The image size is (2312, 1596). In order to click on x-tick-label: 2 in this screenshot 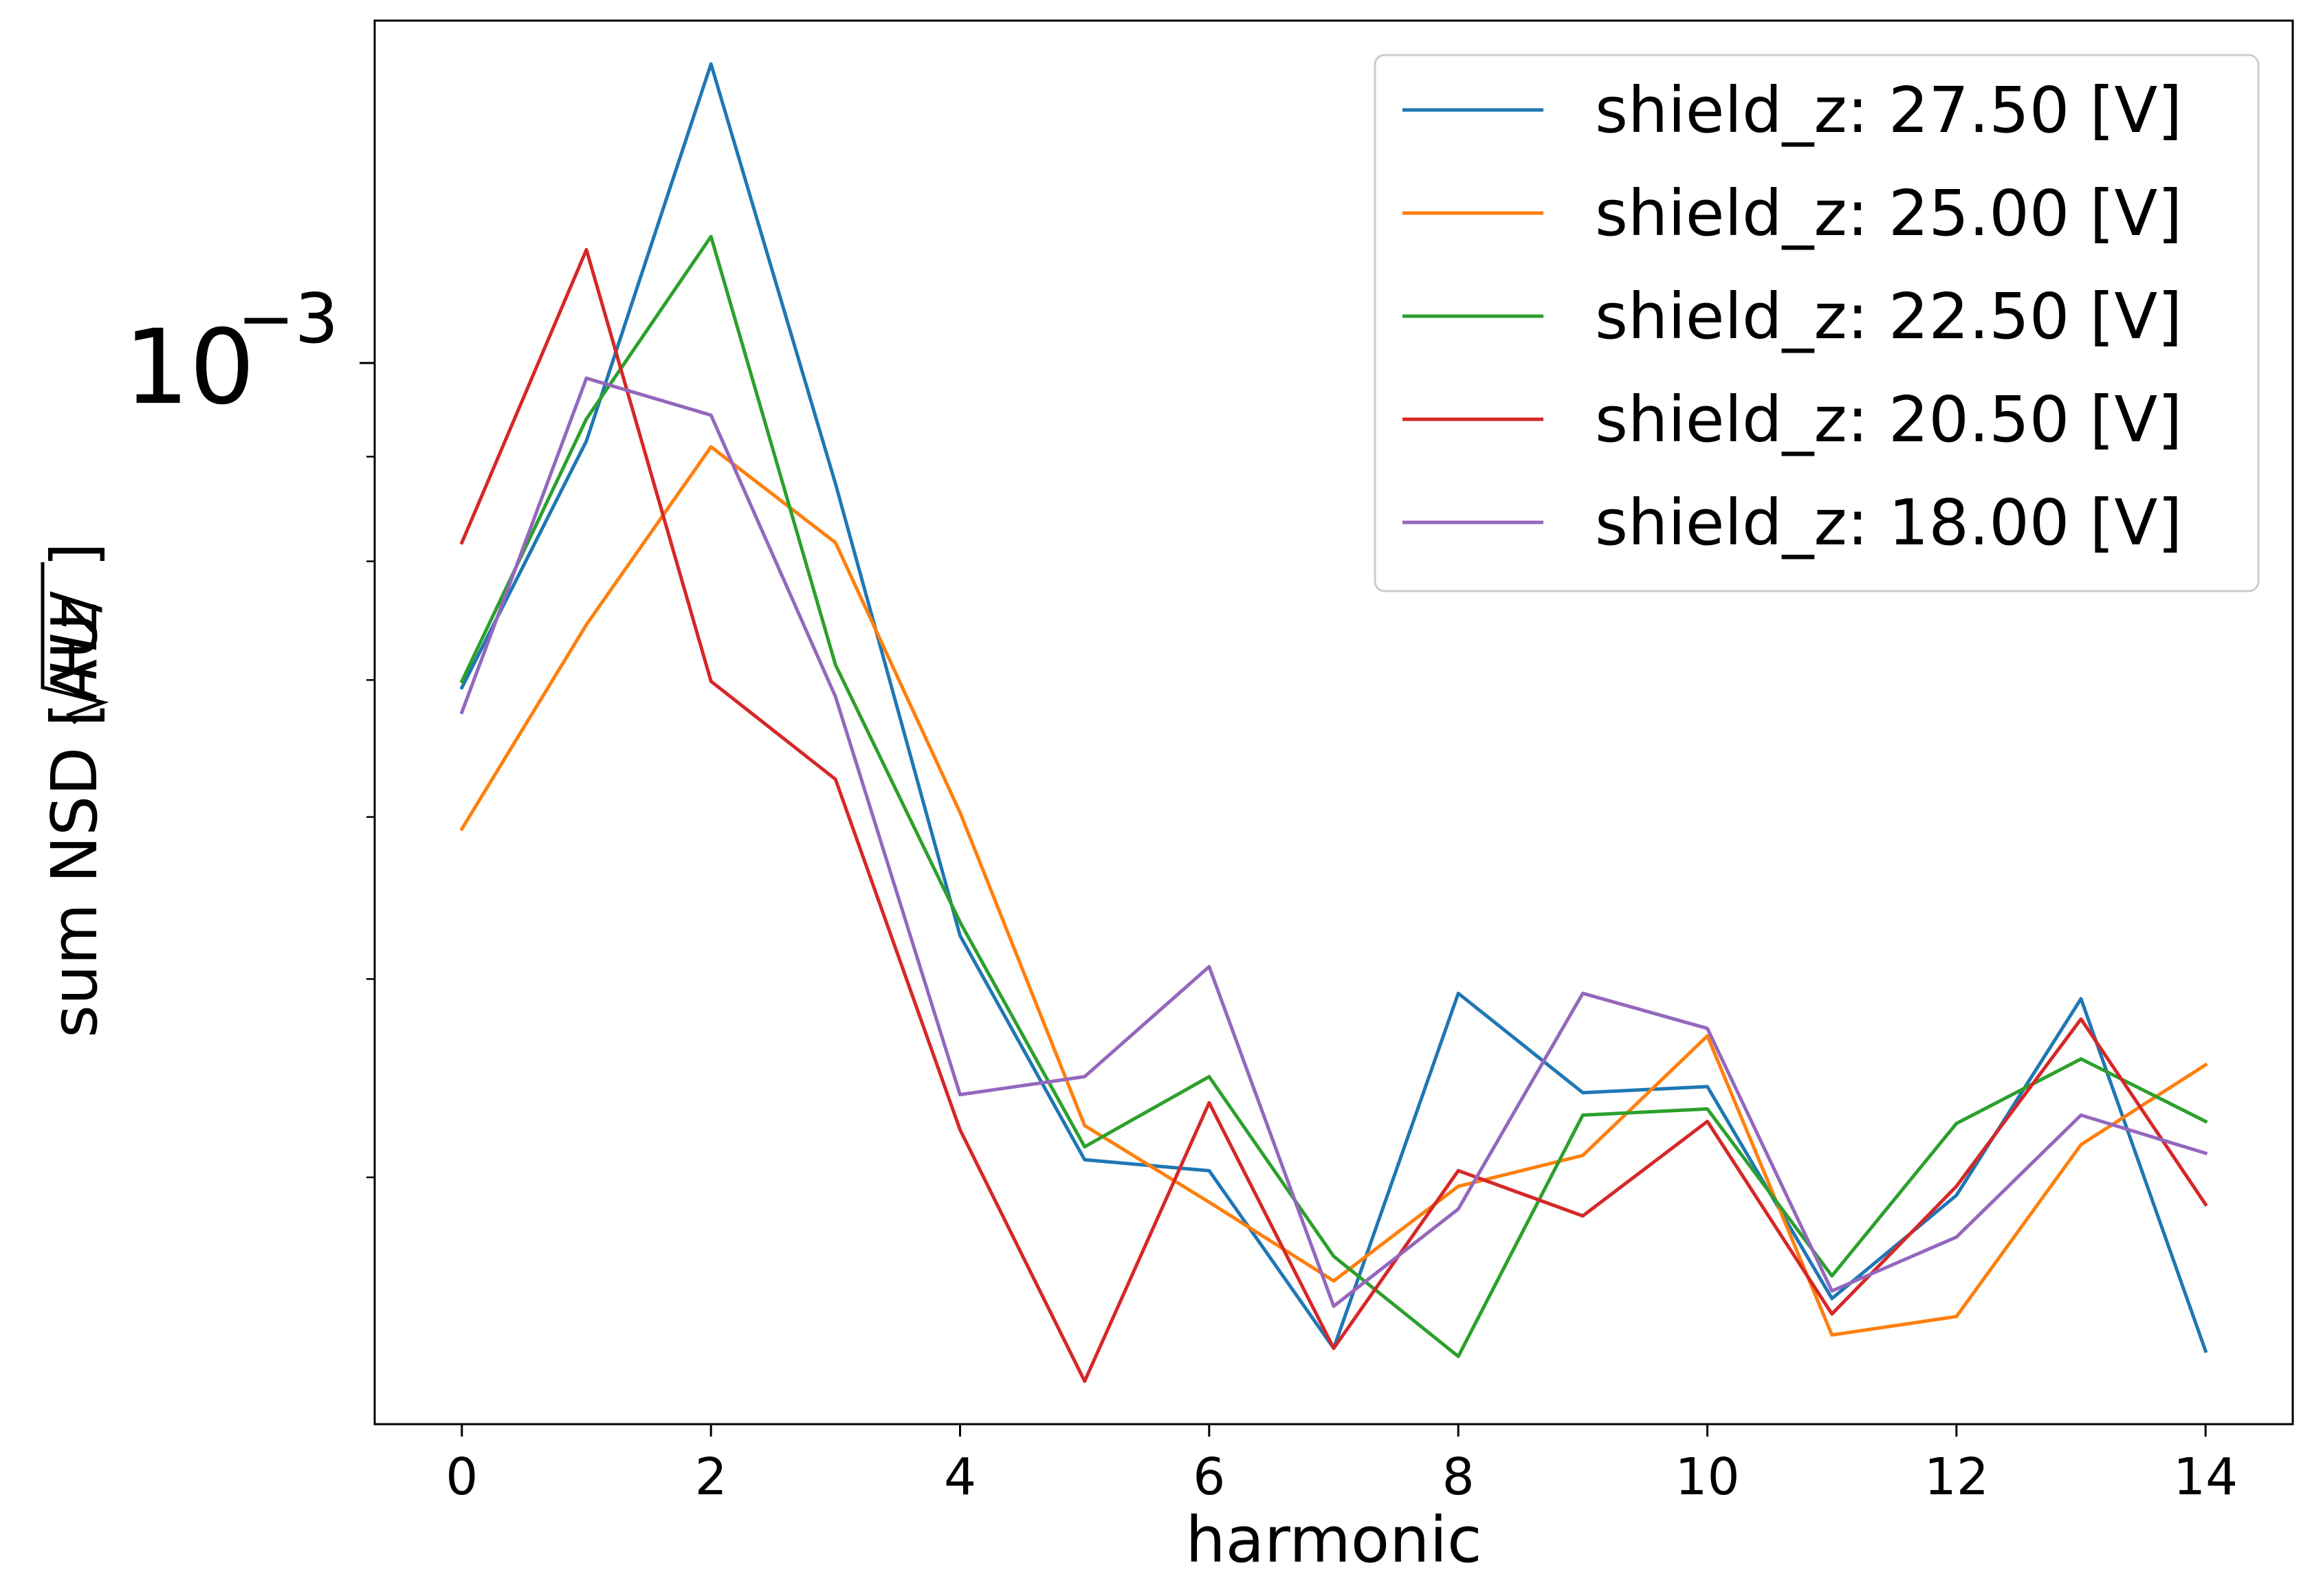, I will do `click(711, 1477)`.